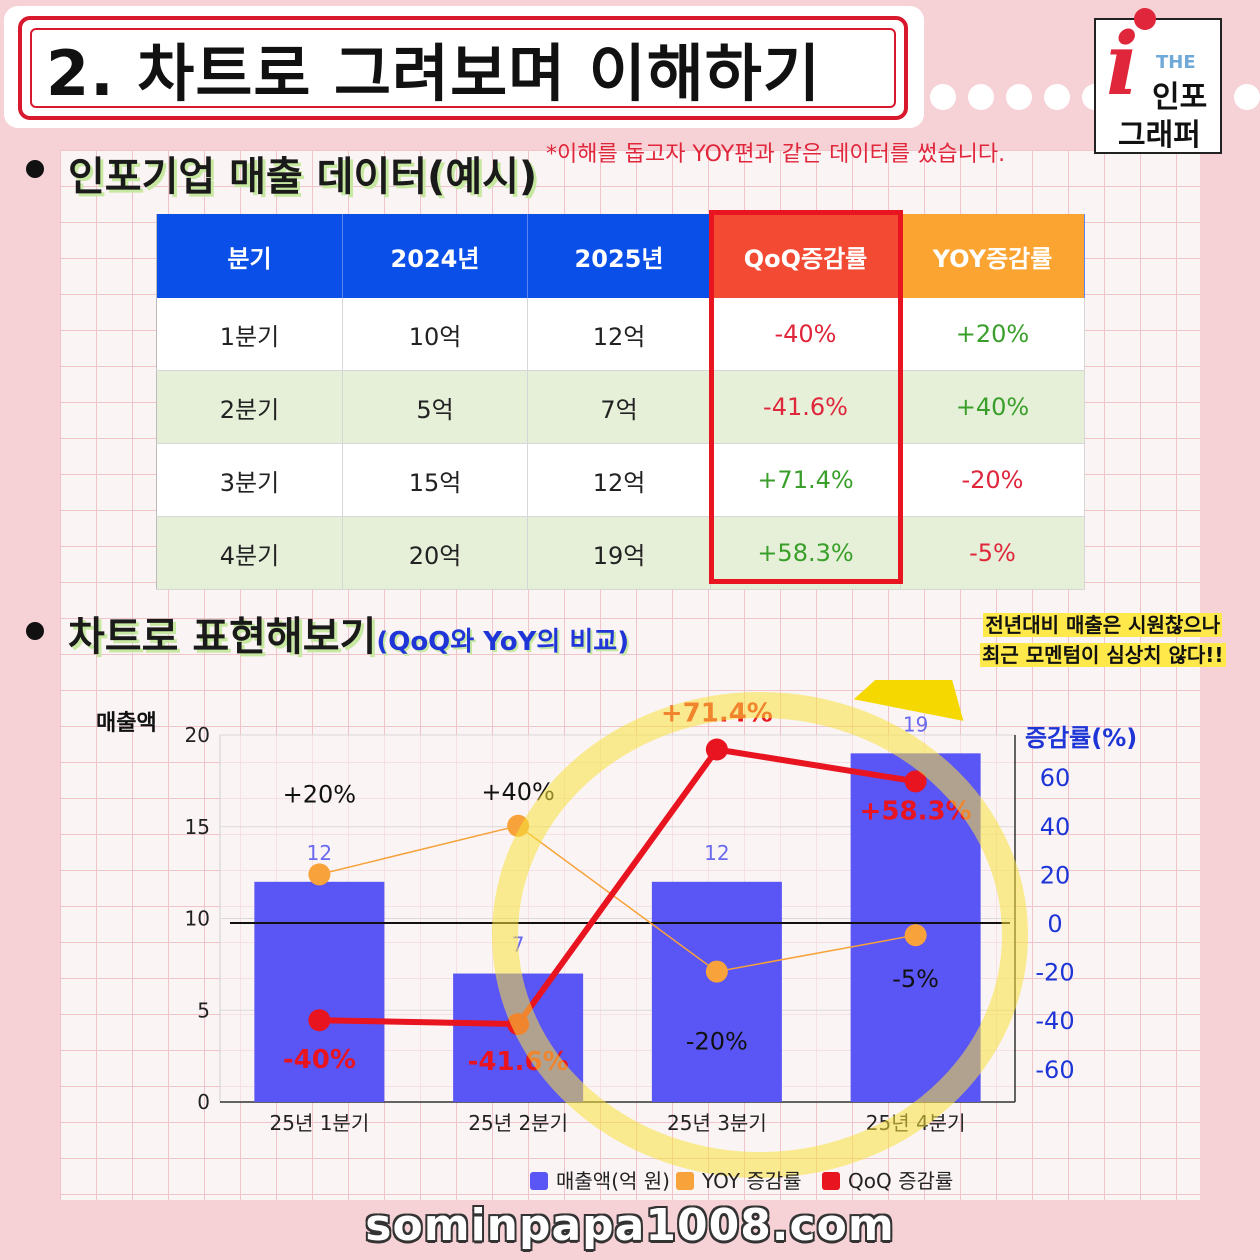 This screenshot has width=1260, height=1260. I want to click on title-frame: 2. 차트로 그려보며 이해하기, so click(463, 68).